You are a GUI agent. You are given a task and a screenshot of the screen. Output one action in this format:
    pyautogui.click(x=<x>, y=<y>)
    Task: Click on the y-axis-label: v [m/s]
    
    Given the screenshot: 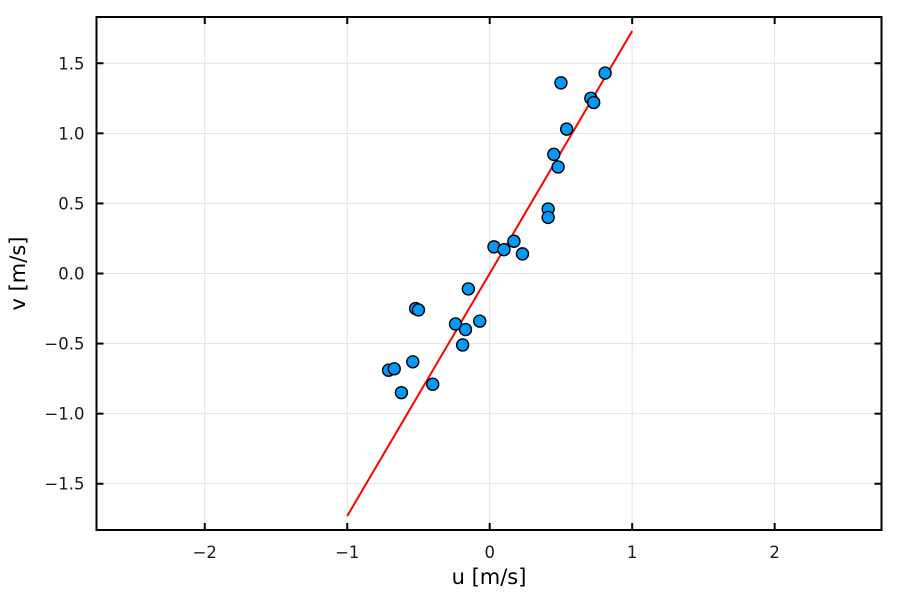 What is the action you would take?
    pyautogui.click(x=18, y=274)
    